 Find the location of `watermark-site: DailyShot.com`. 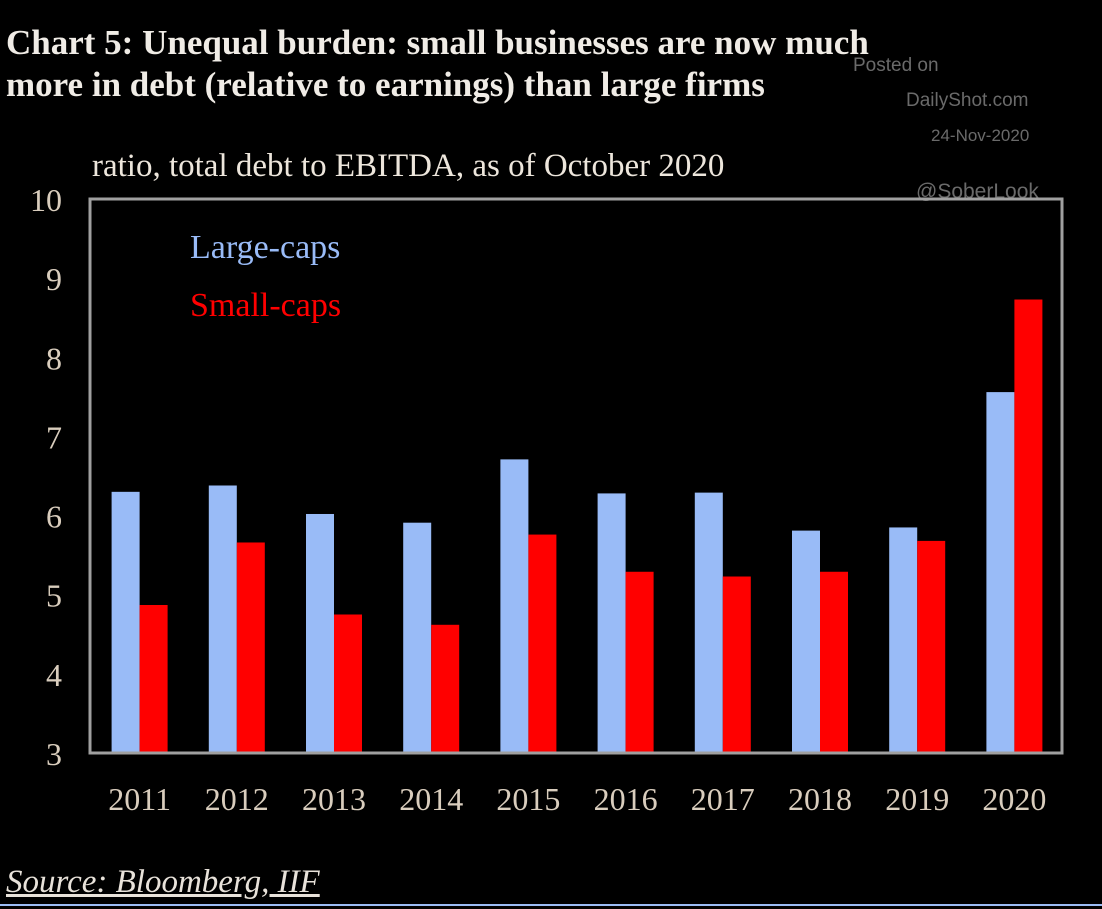

watermark-site: DailyShot.com is located at coordinates (967, 100).